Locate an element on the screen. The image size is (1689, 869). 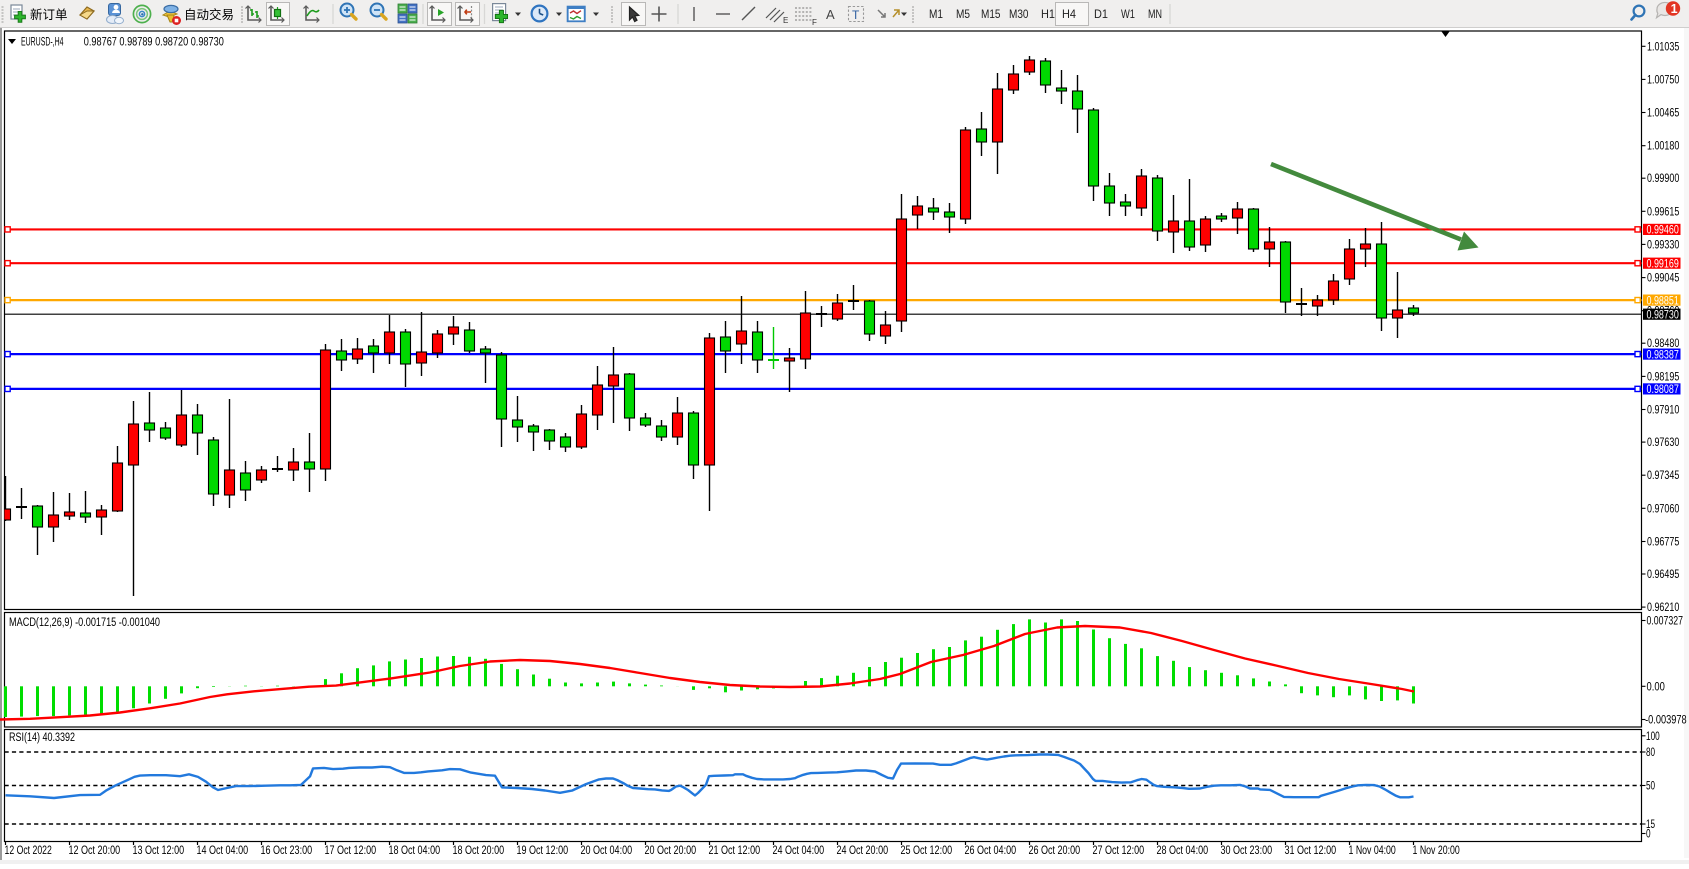
svg-text: D1 is located at coordinates (1101, 14).